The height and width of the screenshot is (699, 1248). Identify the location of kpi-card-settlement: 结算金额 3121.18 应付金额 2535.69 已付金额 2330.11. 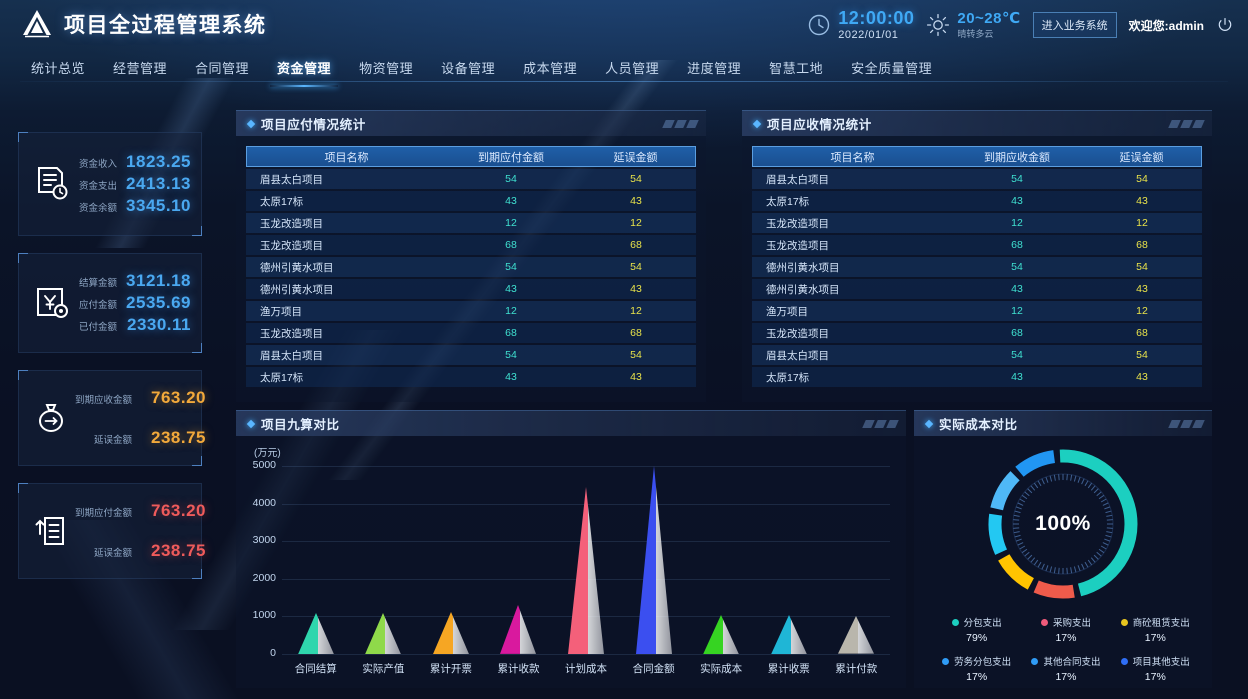
(110, 303).